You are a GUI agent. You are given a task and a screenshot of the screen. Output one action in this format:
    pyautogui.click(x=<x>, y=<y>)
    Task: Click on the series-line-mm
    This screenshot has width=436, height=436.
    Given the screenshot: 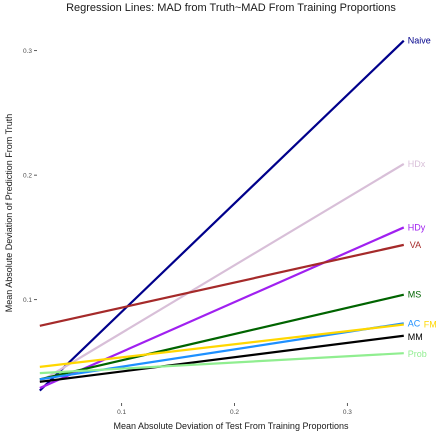 What is the action you would take?
    pyautogui.click(x=221, y=358)
    